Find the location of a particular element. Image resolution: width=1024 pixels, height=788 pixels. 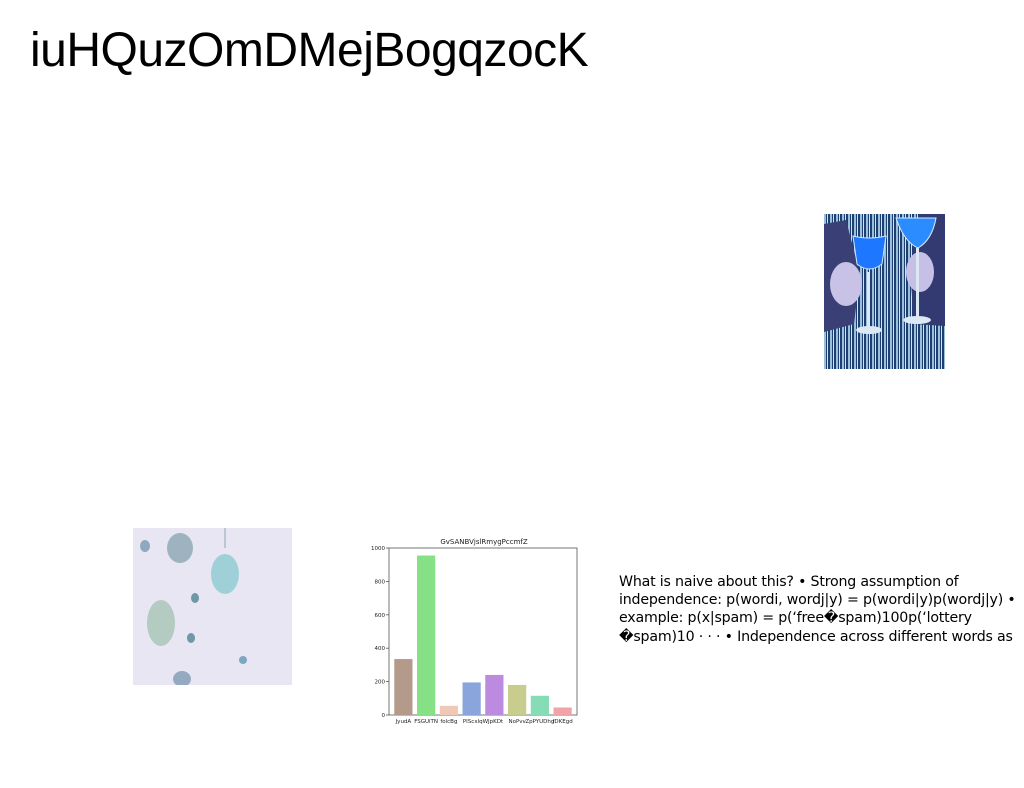

y-tick-label-5: 1000 is located at coordinates (378, 549).